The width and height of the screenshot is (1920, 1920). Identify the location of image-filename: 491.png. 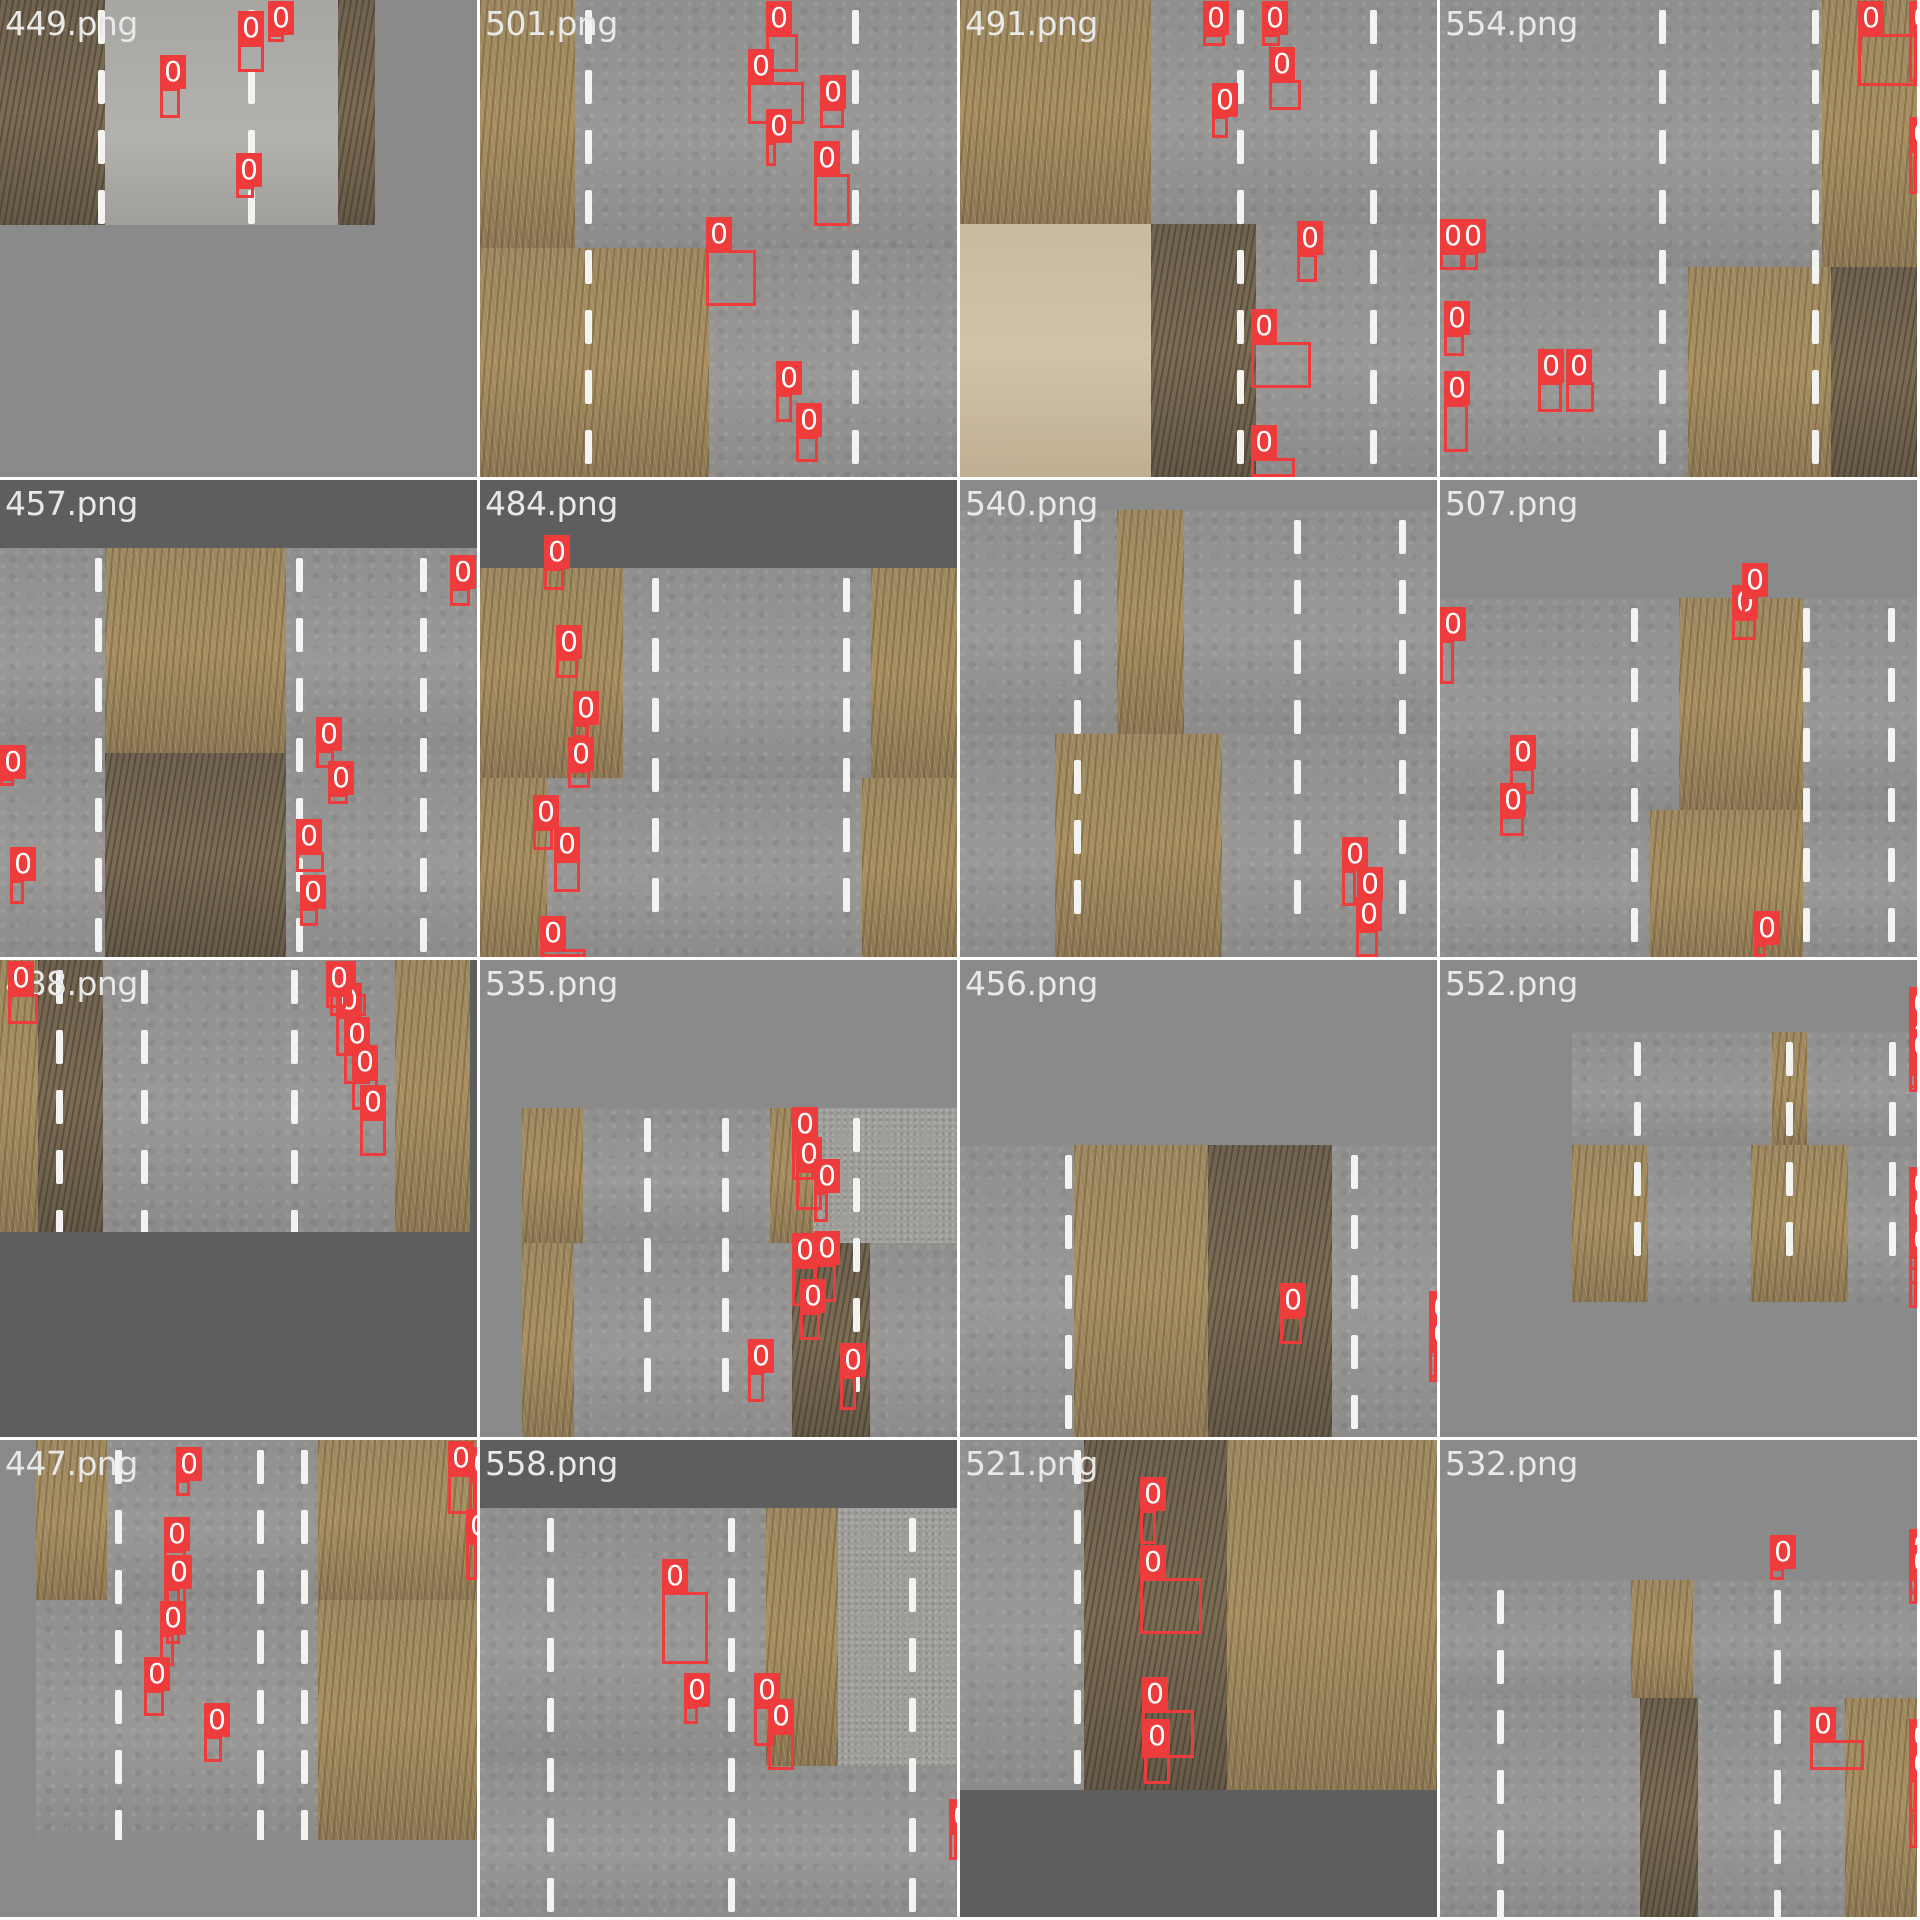
(1031, 23).